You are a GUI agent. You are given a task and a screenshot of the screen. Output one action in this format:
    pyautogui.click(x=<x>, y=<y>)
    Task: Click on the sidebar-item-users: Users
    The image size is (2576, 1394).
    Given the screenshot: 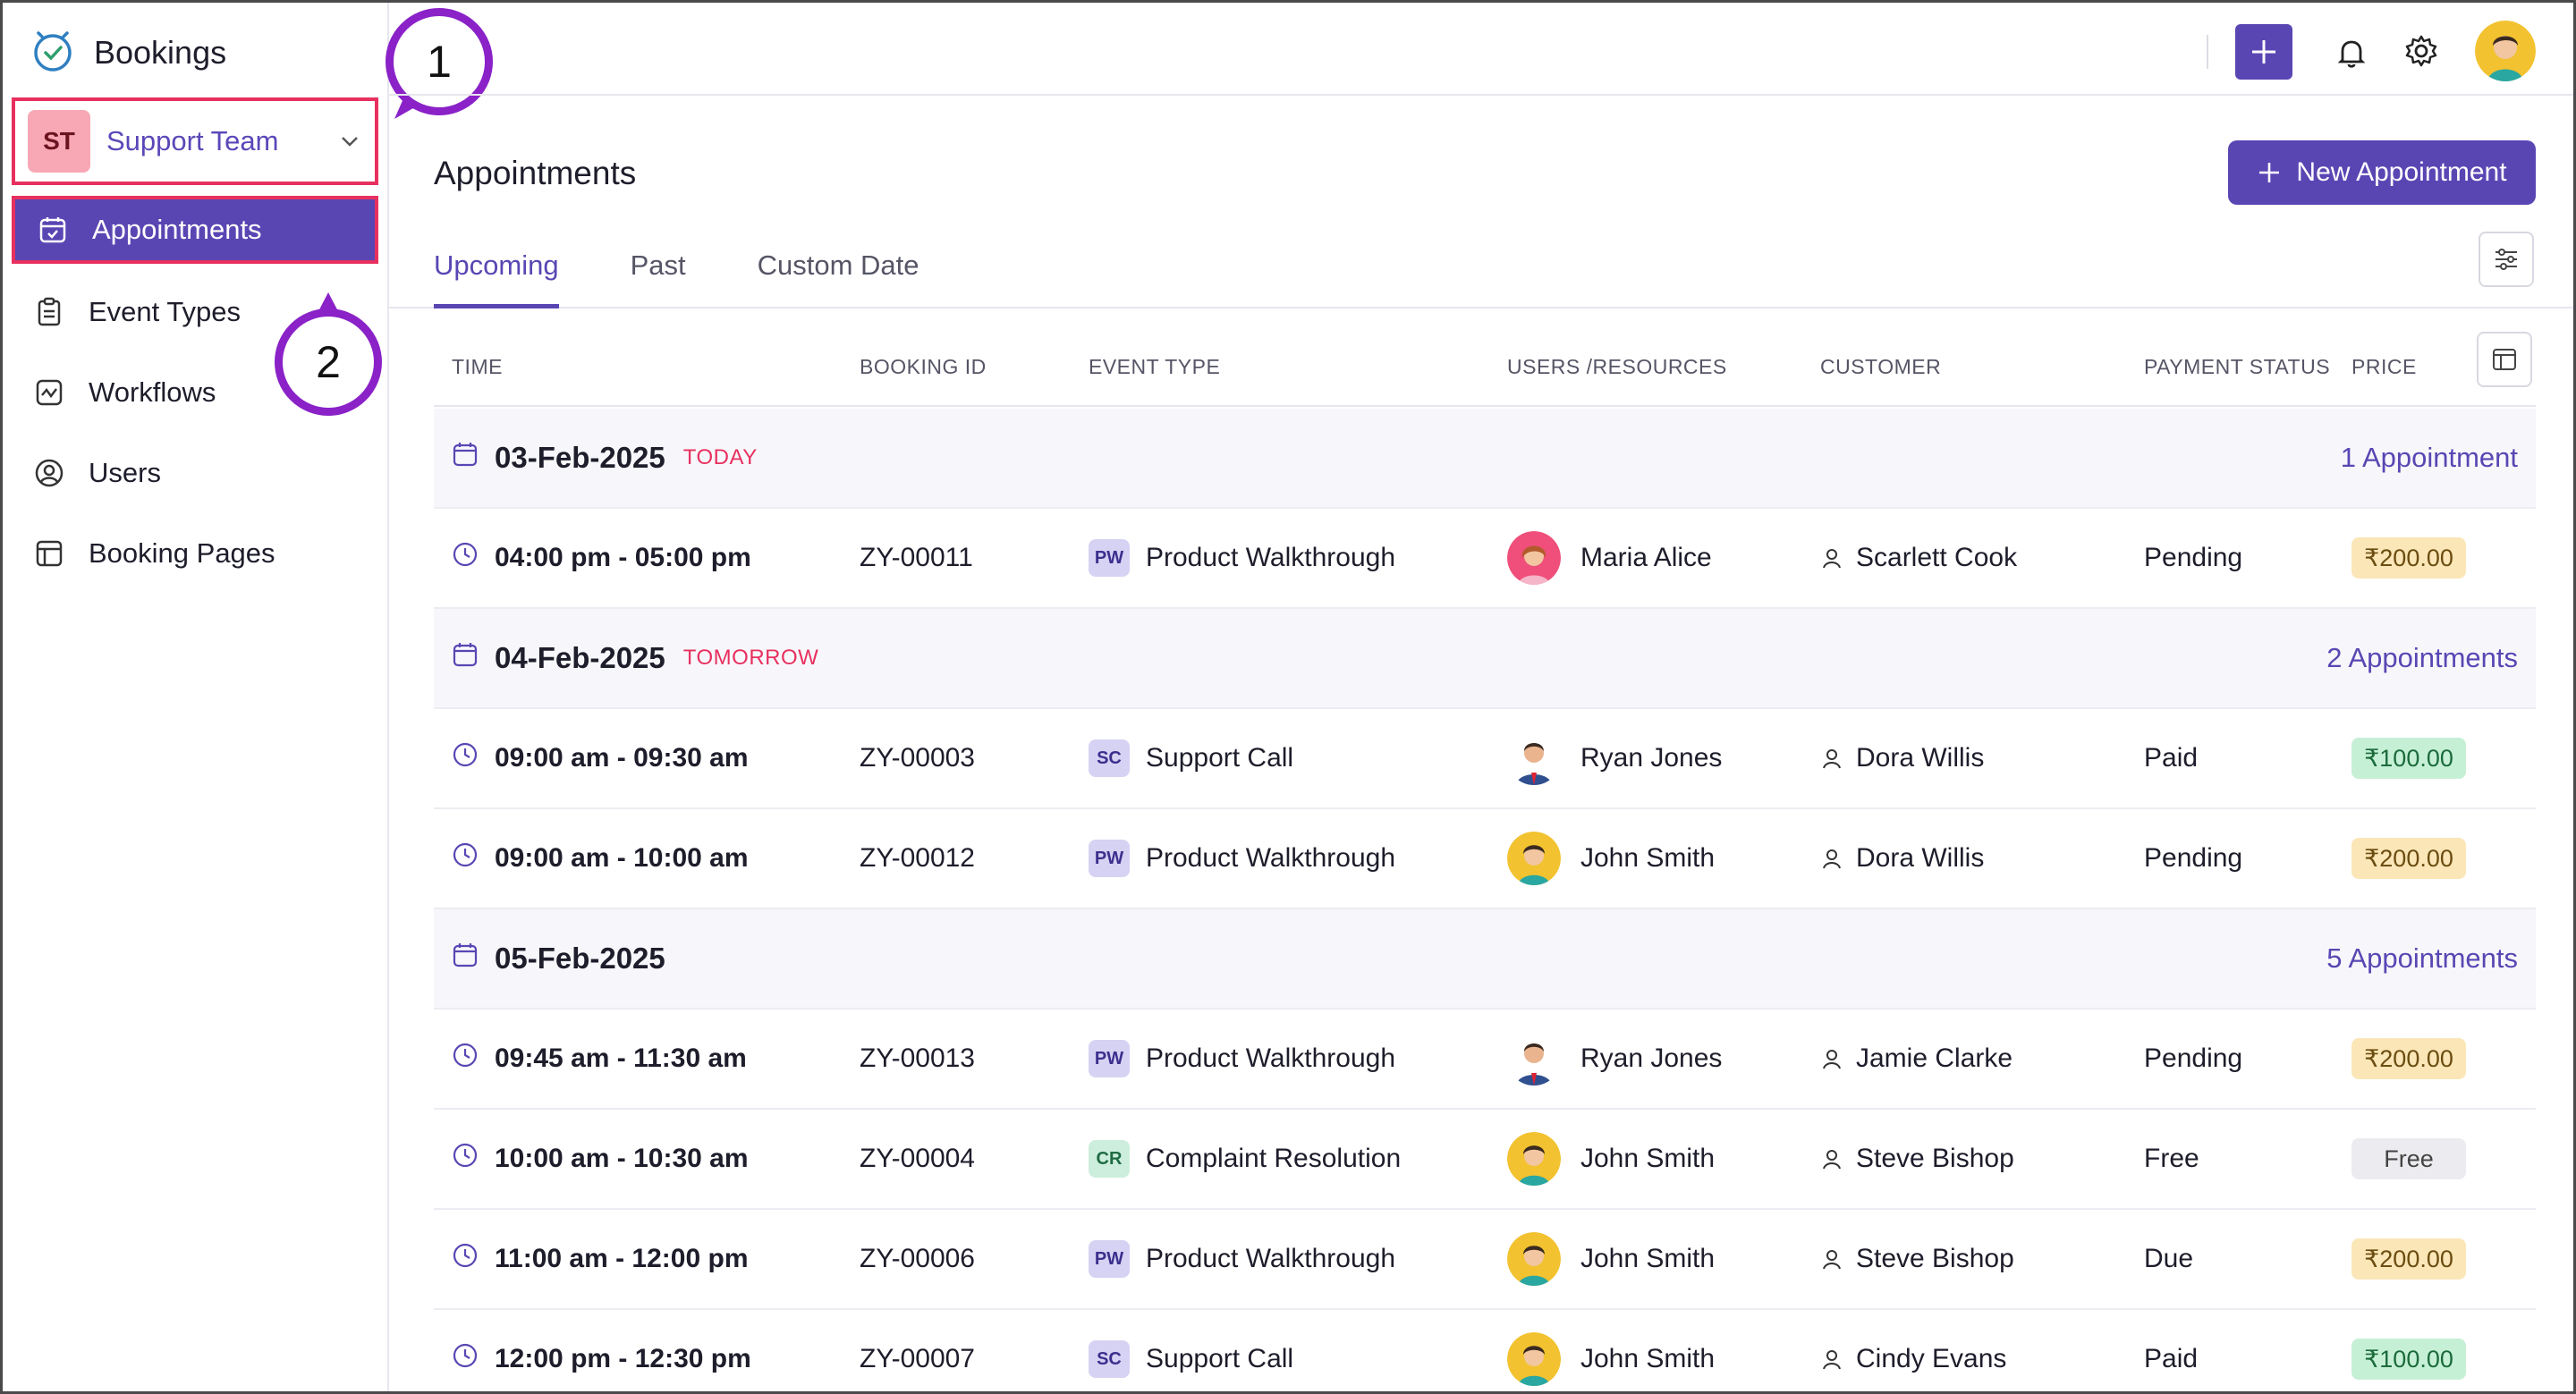 What is the action you would take?
    pyautogui.click(x=195, y=473)
    